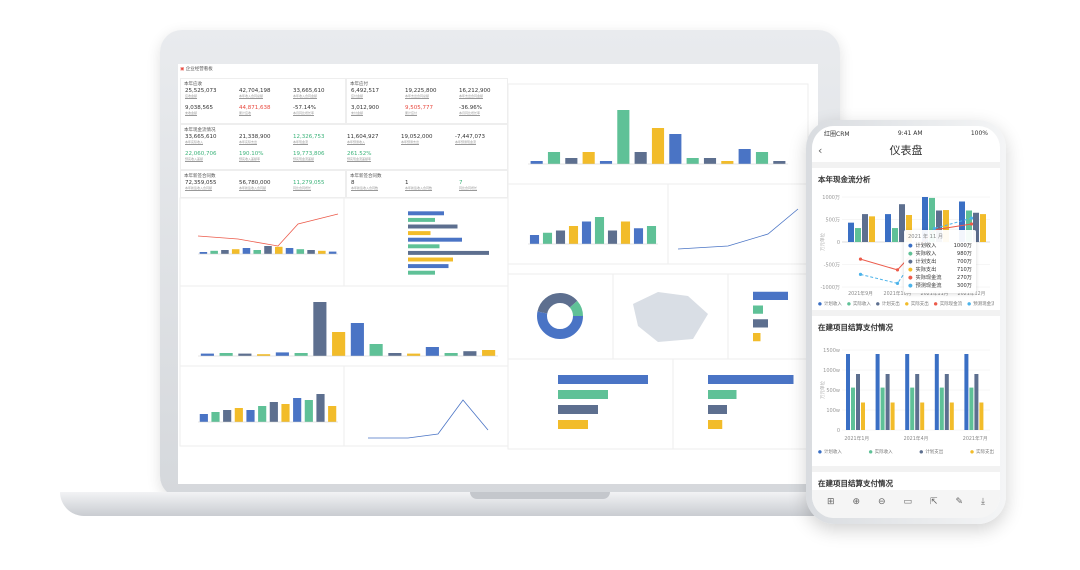 This screenshot has height=570, width=1080. Describe the element at coordinates (363, 139) in the screenshot. I see `kpi-item: 11,604,927 本年预测收入` at that location.